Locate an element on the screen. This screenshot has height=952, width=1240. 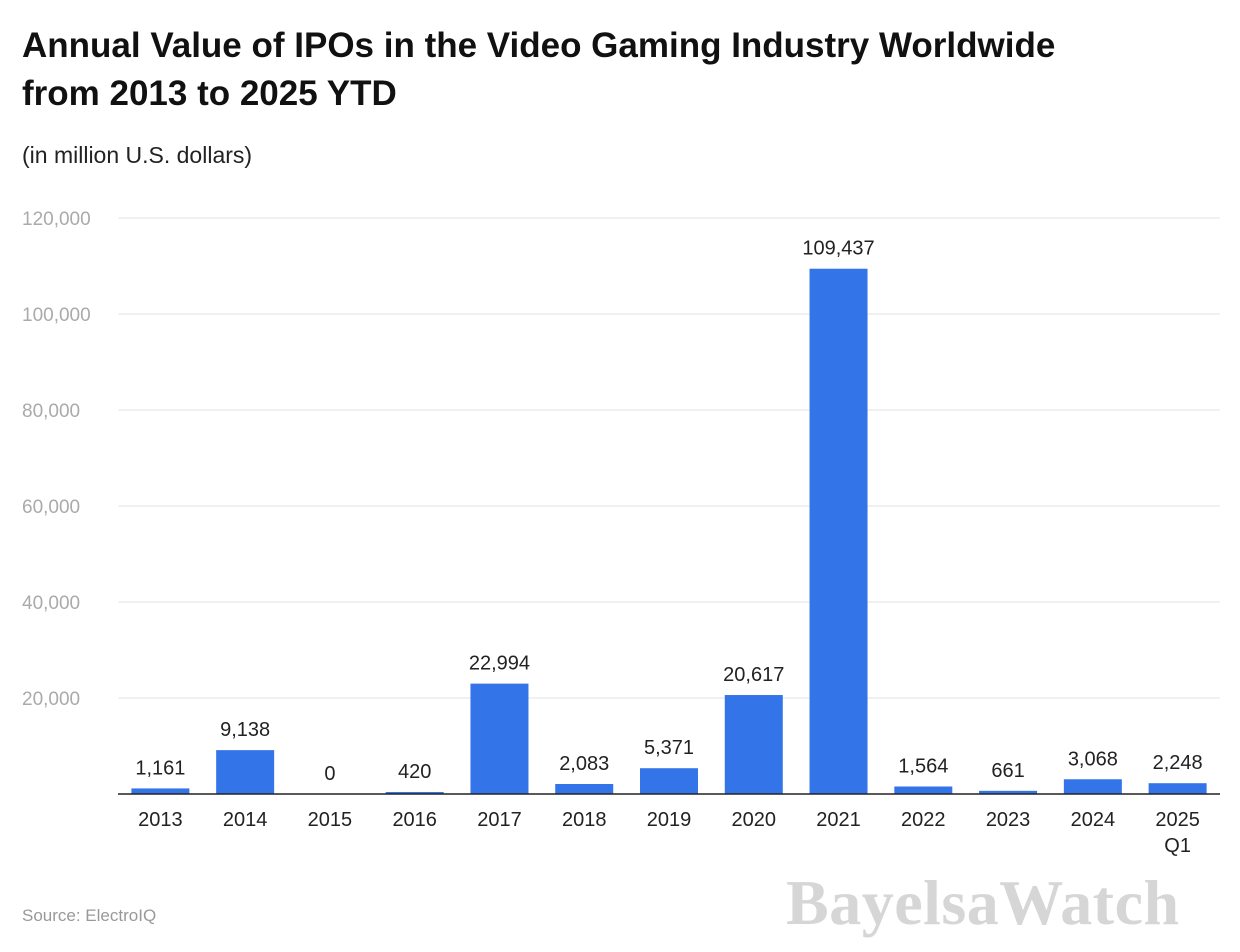
data-label: 20,617 is located at coordinates (753, 675).